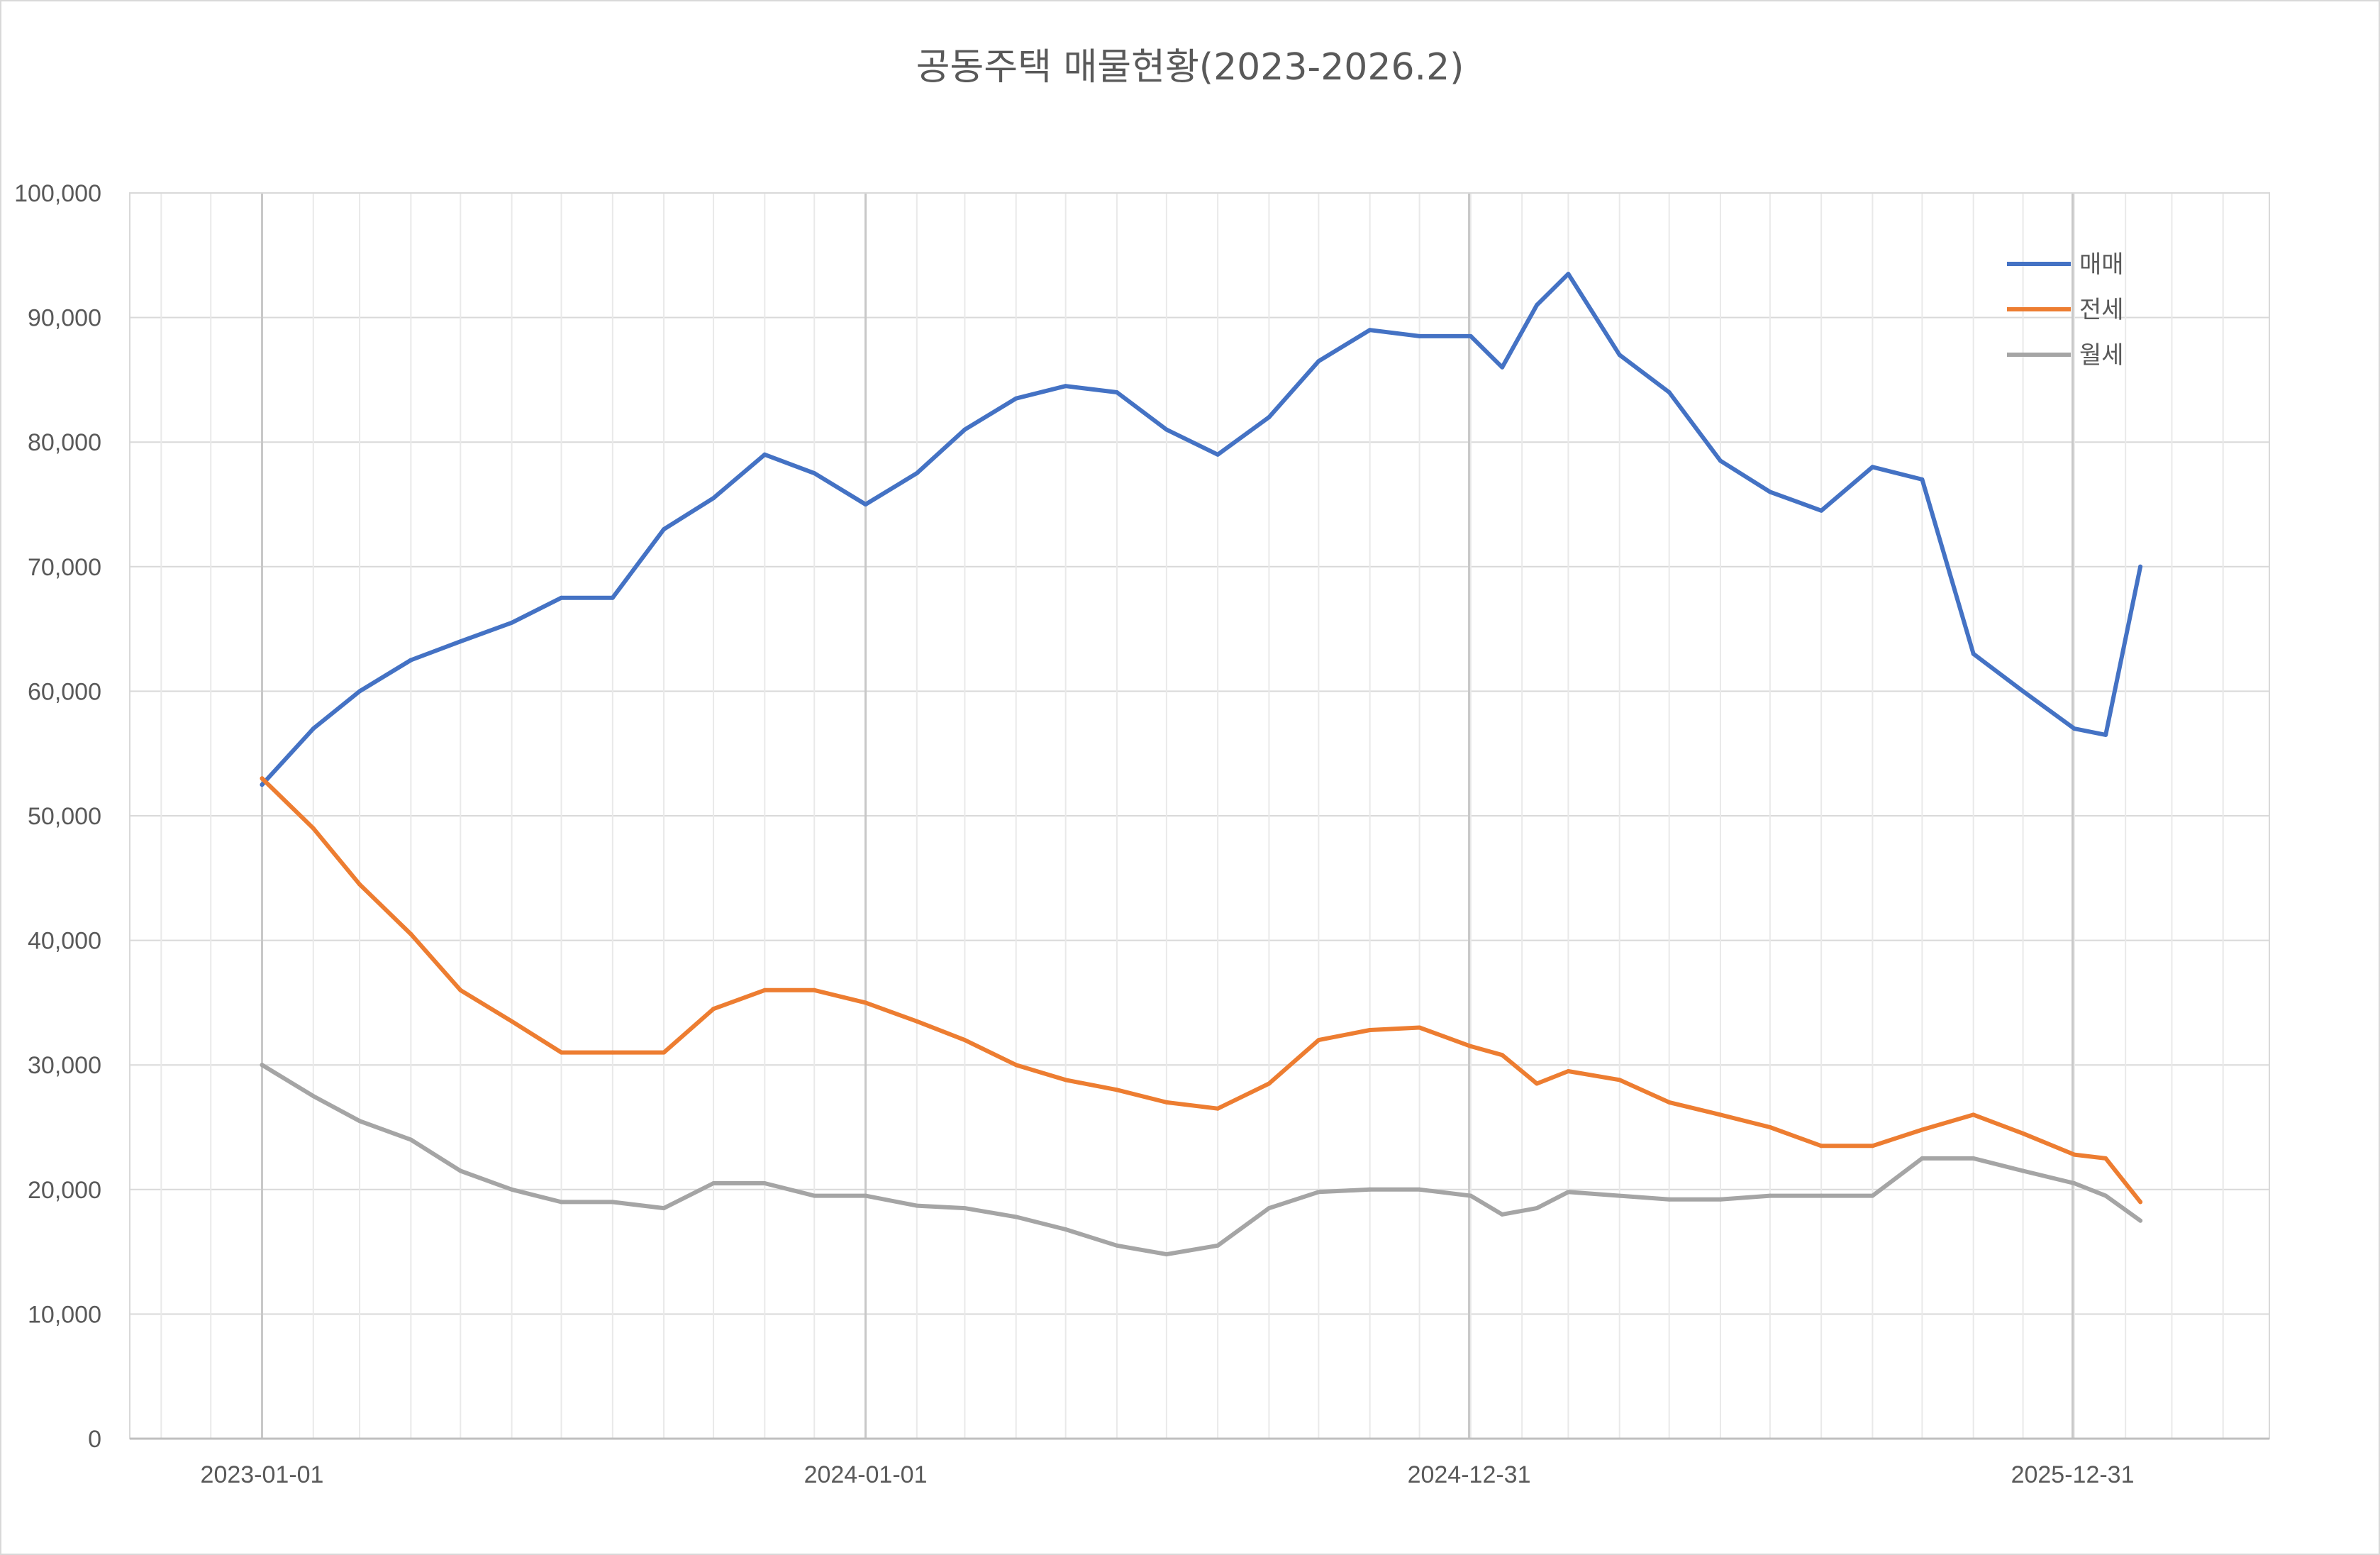 The image size is (2380, 1555). I want to click on x-tick-label: 2025-12-31, so click(2073, 1474).